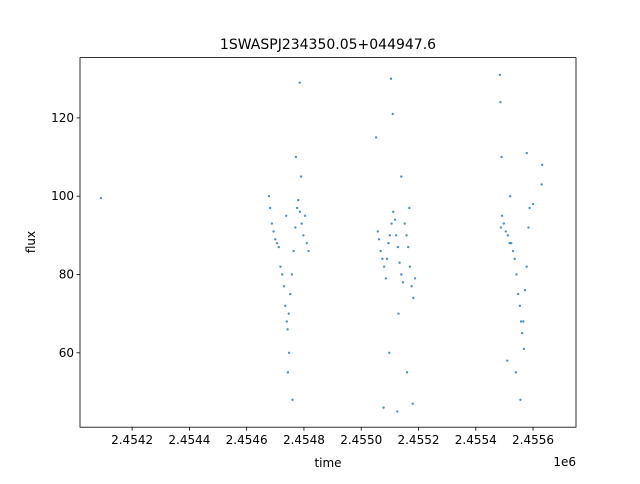 The width and height of the screenshot is (640, 484). Describe the element at coordinates (533, 440) in the screenshot. I see `x-tick-label: 2.4556` at that location.